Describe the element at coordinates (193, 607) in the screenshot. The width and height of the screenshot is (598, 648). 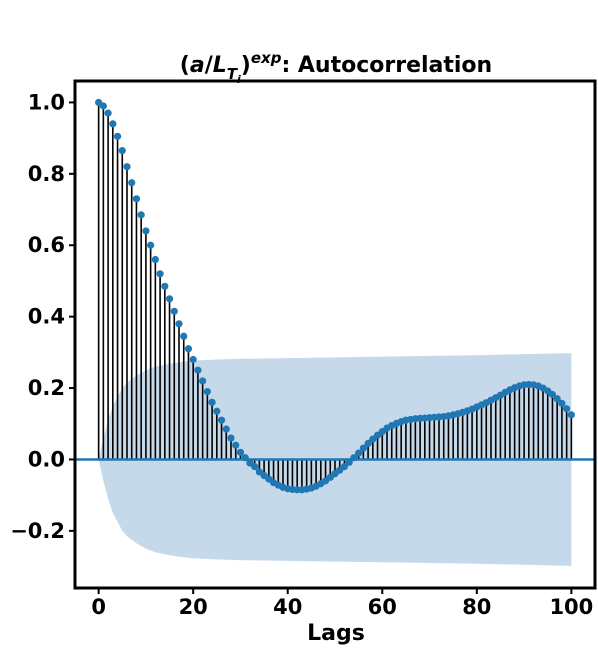
I see `x-tick-label: 20` at that location.